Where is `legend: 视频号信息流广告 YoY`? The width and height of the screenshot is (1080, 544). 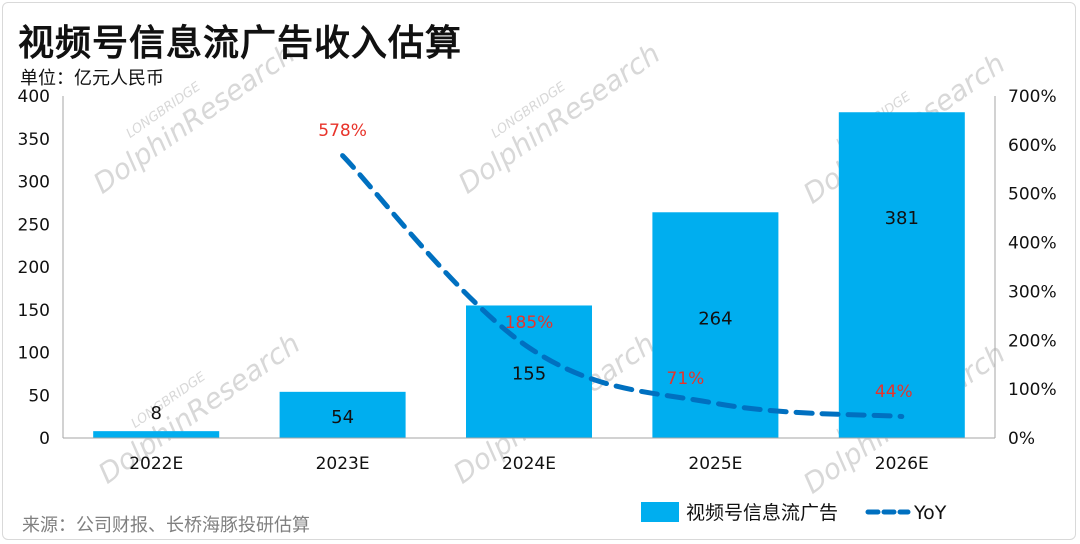
legend: 视频号信息流广告 YoY is located at coordinates (794, 513).